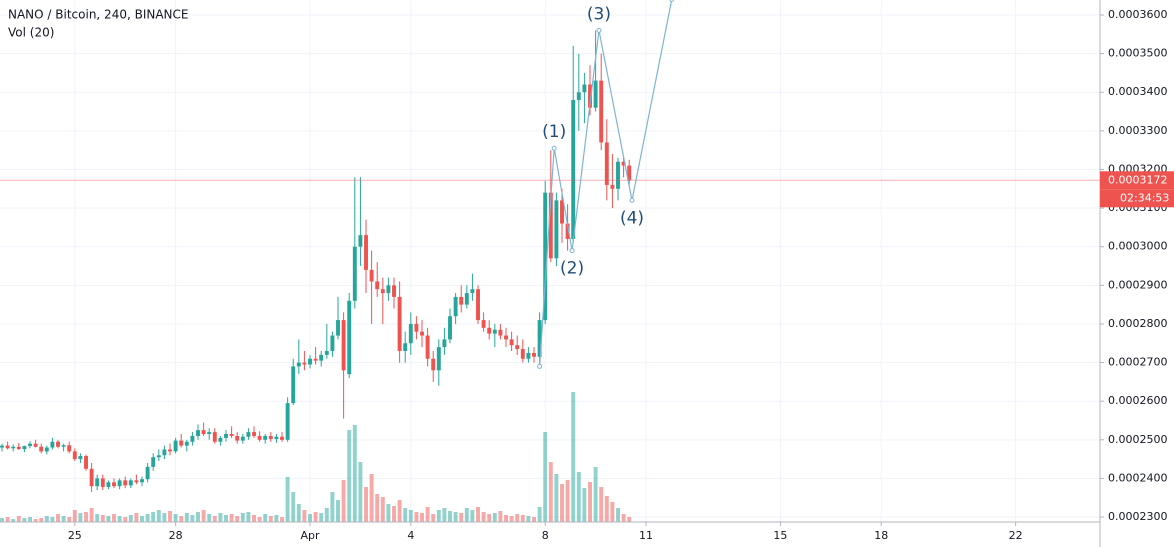  I want to click on last-price-label: 0.0003172, so click(1138, 179).